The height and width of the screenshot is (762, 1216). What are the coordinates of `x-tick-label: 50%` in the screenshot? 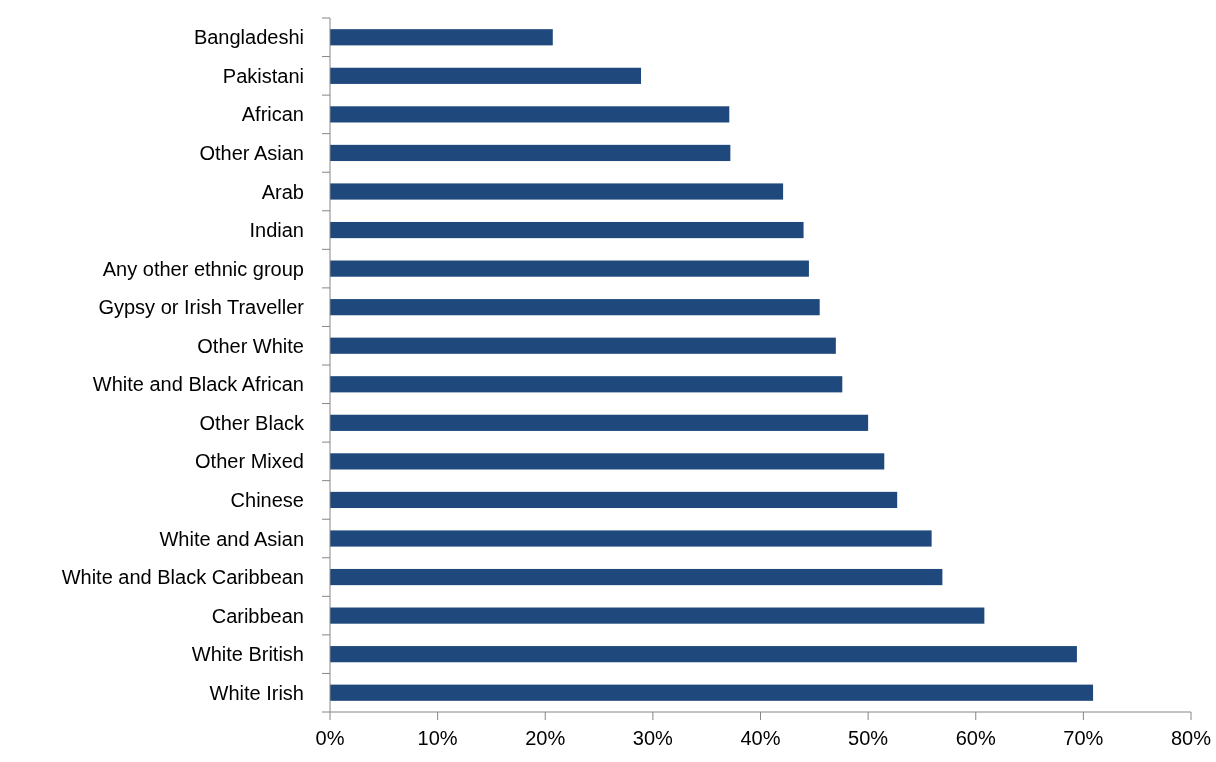 It's located at (868, 738).